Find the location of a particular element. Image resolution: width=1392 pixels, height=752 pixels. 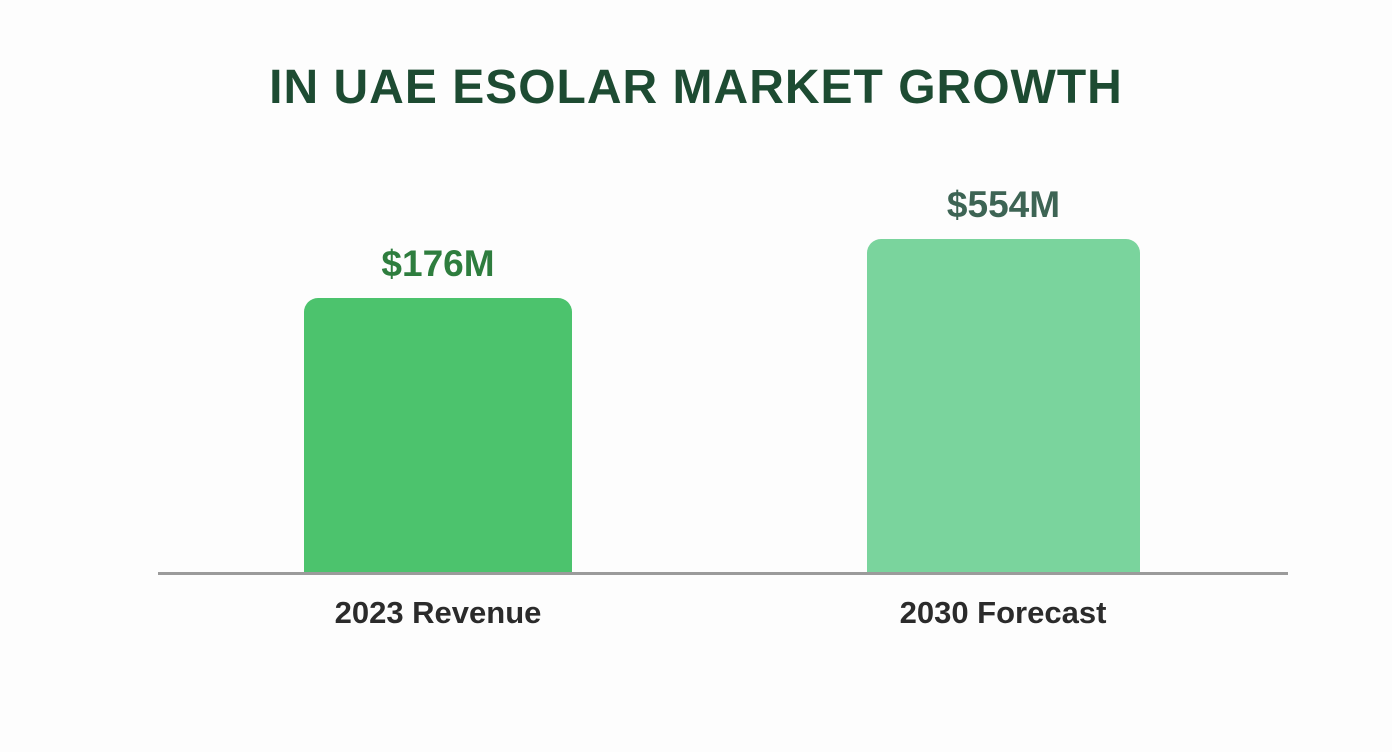

category-label-2030-forecast: 2030 Forecast is located at coordinates (1003, 612).